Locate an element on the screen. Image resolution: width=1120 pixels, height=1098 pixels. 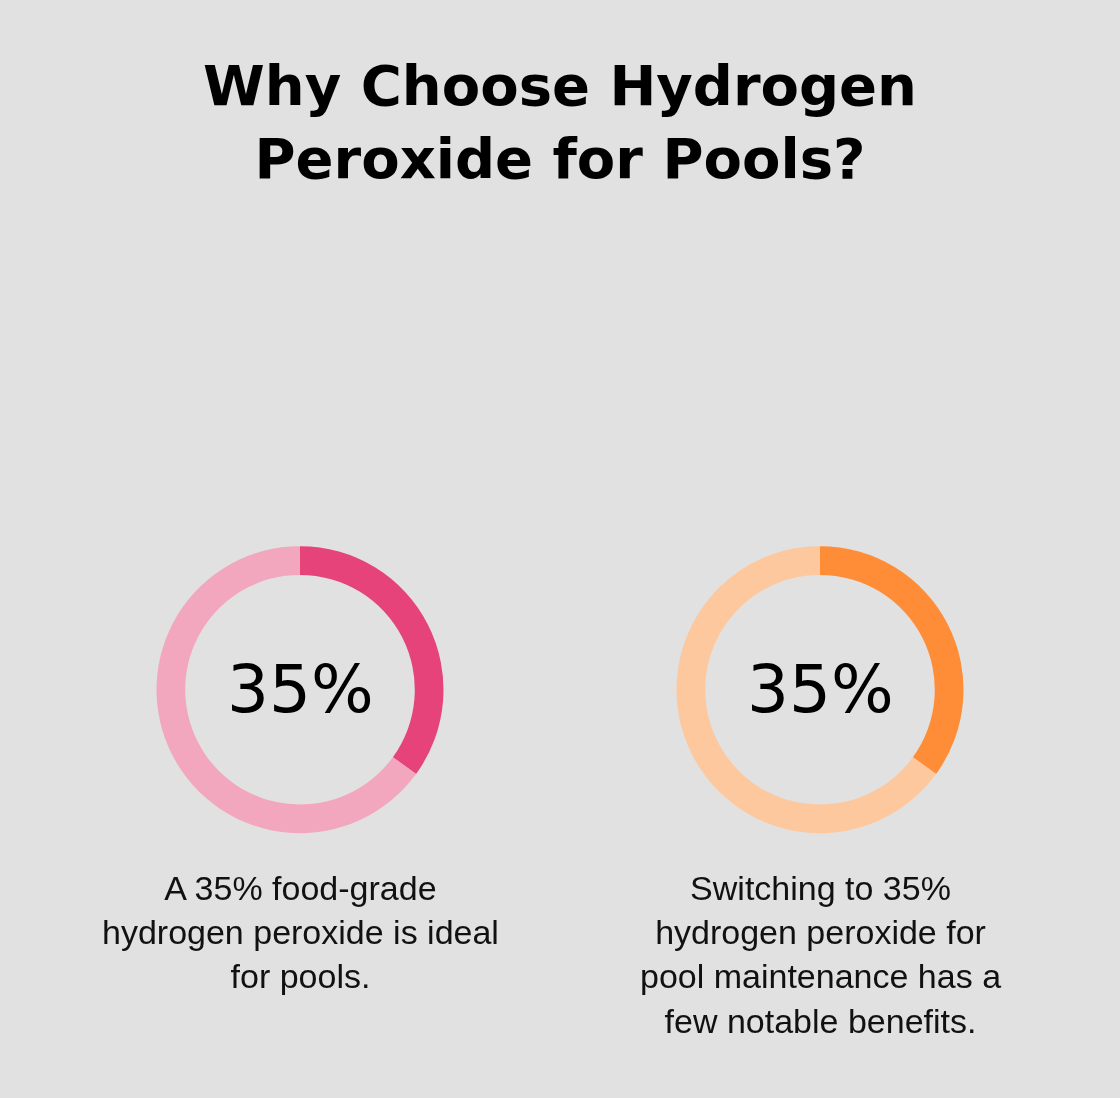
text: Switching to 35% hydrogen peroxide for pool maintenance has a few notable benefits. is located at coordinates (821, 954).